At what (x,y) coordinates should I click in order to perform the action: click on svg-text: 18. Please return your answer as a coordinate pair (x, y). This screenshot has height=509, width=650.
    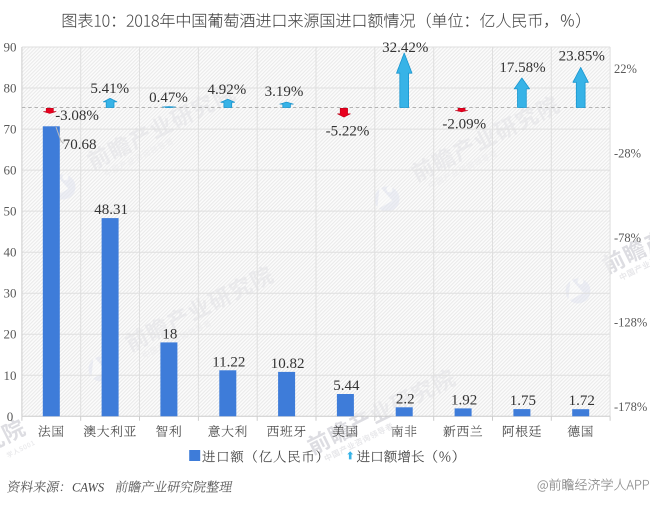
    Looking at the image, I should click on (169, 334).